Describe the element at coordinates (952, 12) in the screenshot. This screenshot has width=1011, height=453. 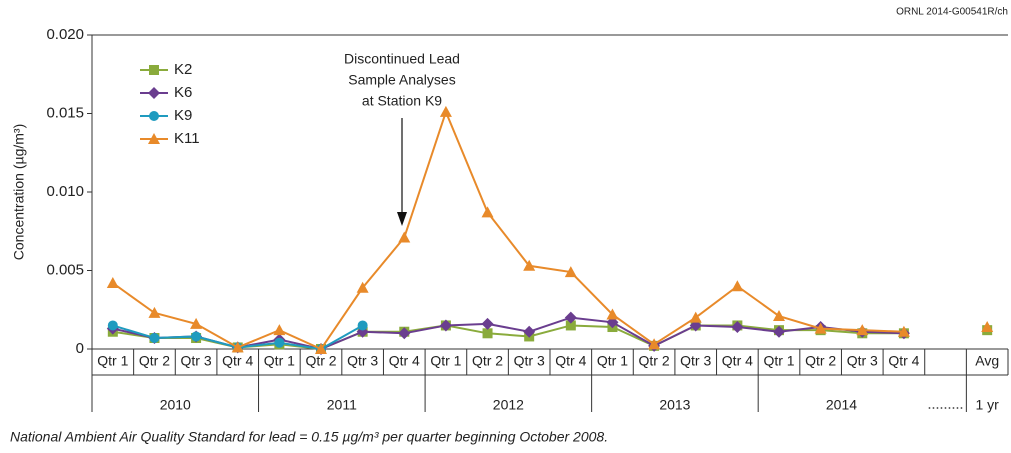
I see `figure-code: ORNL 2014-G00541R/ch` at that location.